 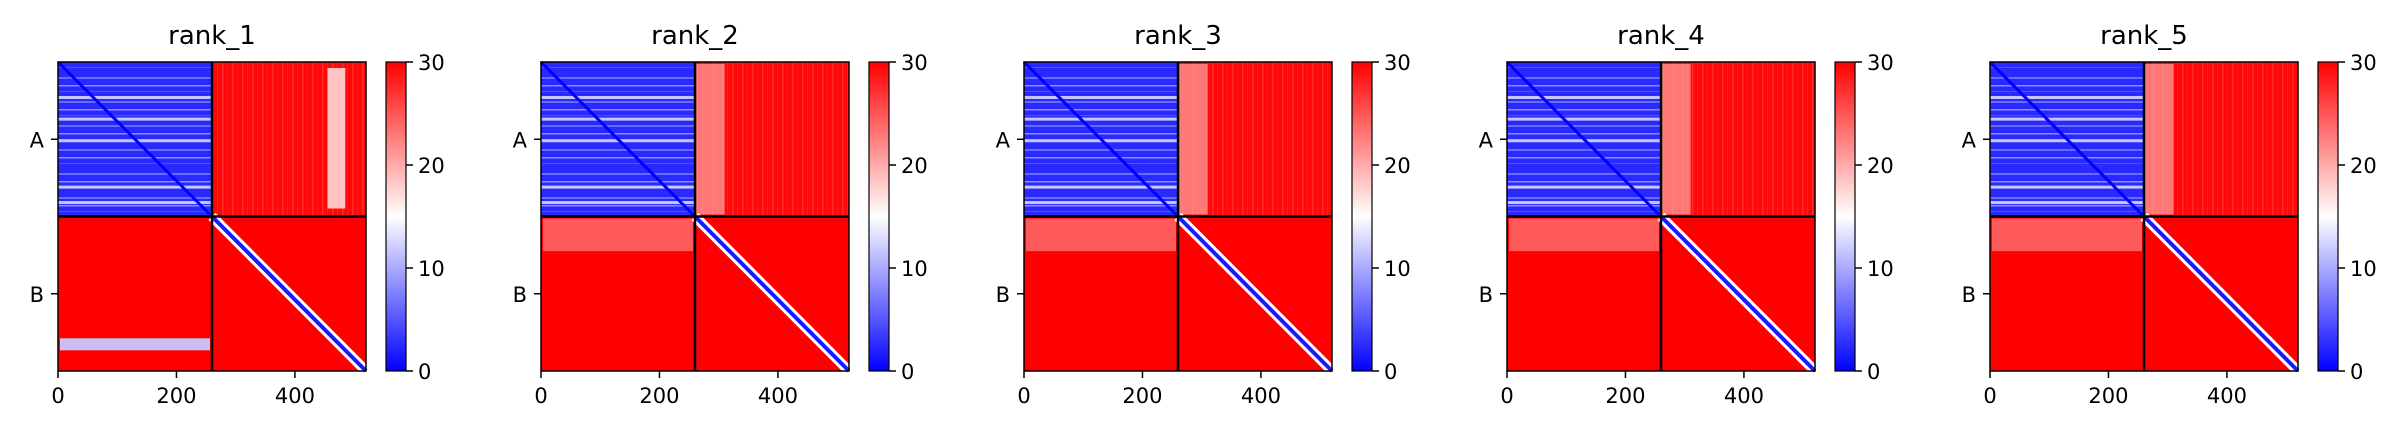 What do you see at coordinates (1178, 36) in the screenshot?
I see `panel-title: rank_3` at bounding box center [1178, 36].